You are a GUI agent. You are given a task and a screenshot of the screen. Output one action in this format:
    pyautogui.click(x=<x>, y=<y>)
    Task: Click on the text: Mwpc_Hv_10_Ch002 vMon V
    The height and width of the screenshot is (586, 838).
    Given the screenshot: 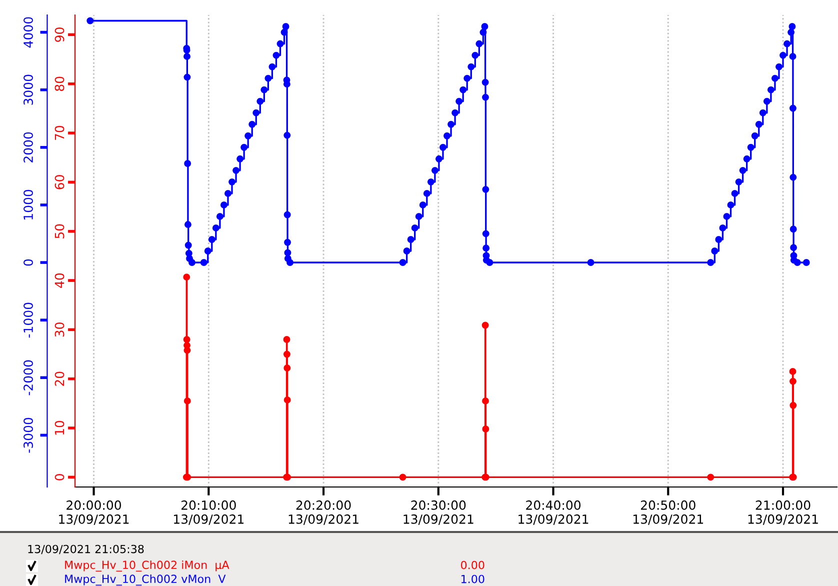 What is the action you would take?
    pyautogui.click(x=145, y=580)
    